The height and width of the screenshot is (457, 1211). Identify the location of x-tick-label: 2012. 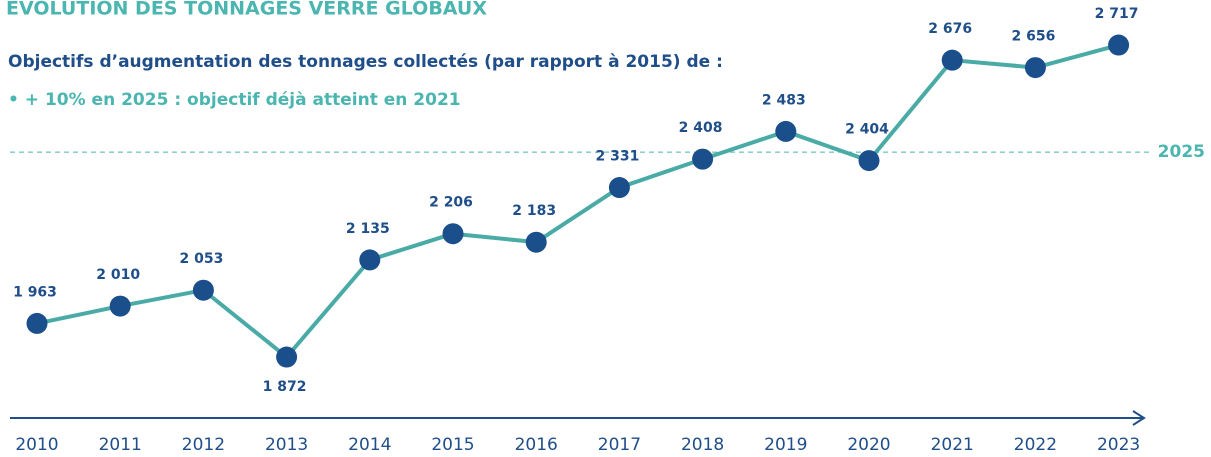
(203, 445).